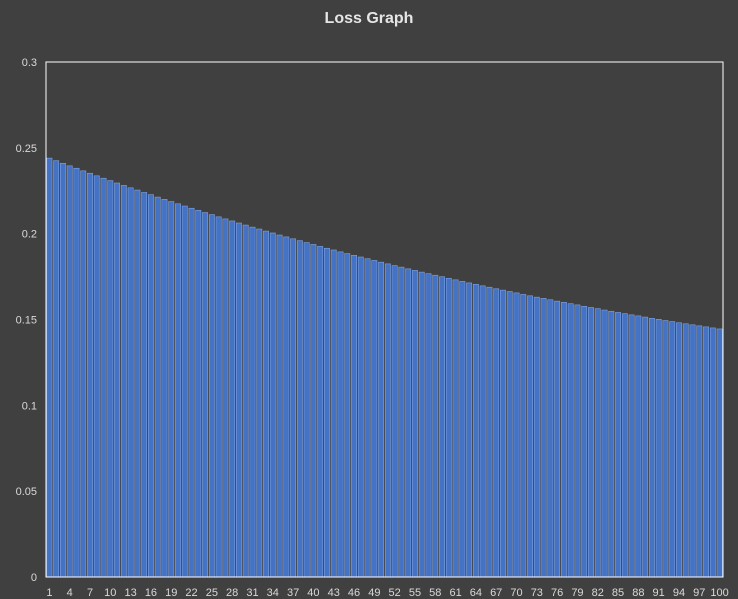 The image size is (738, 599). What do you see at coordinates (719, 593) in the screenshot?
I see `x-tick-label: 100` at bounding box center [719, 593].